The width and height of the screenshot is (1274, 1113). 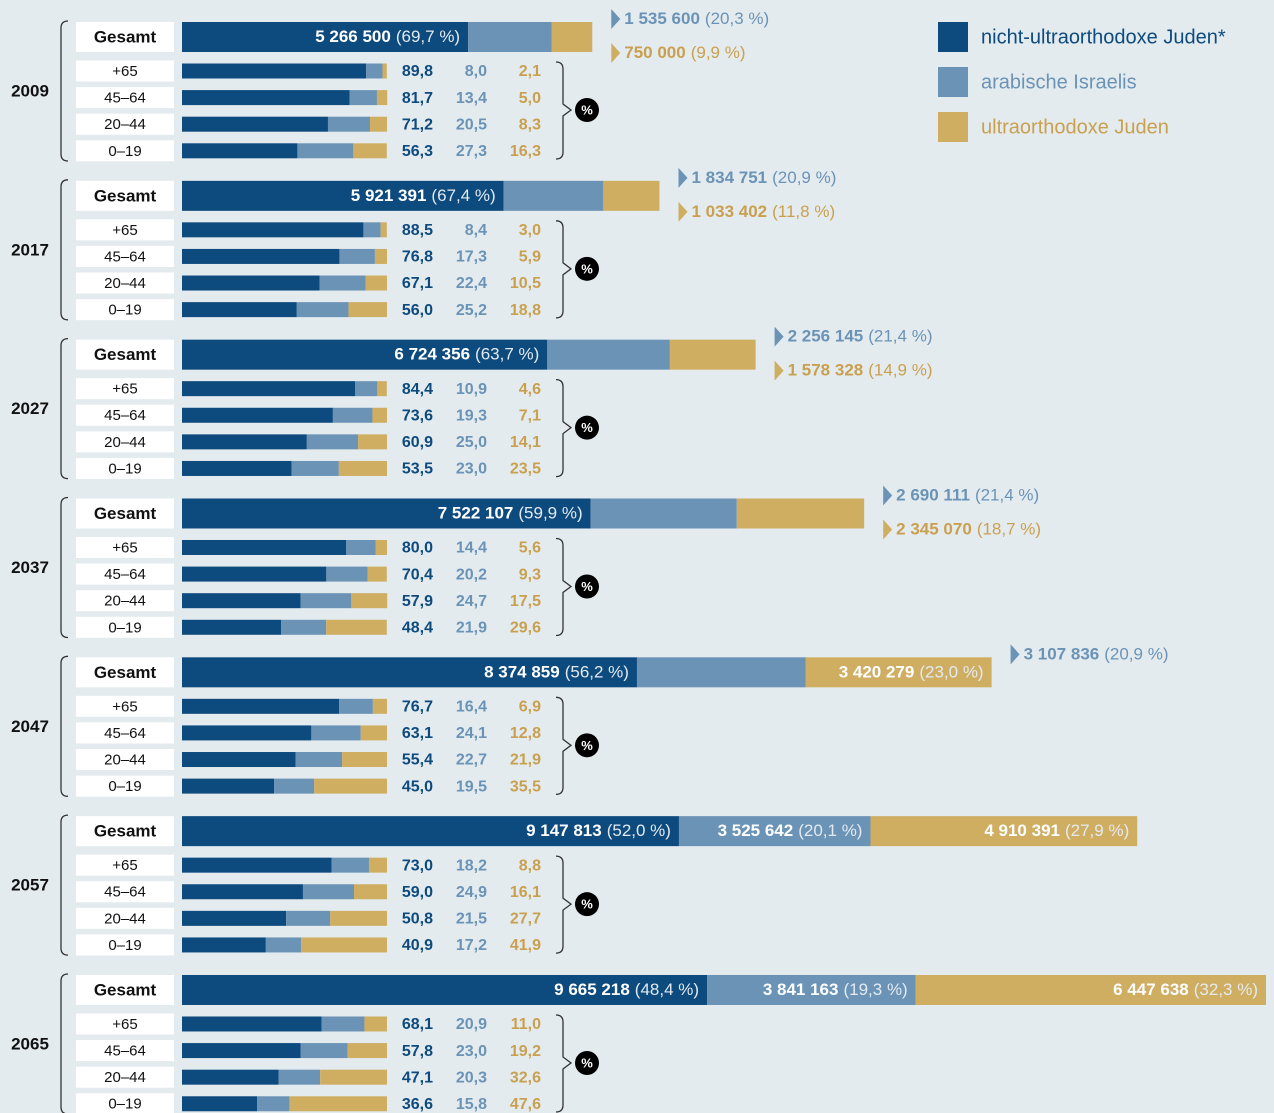 I want to click on total-value-label: 750 000 (9,9 %), so click(x=684, y=52).